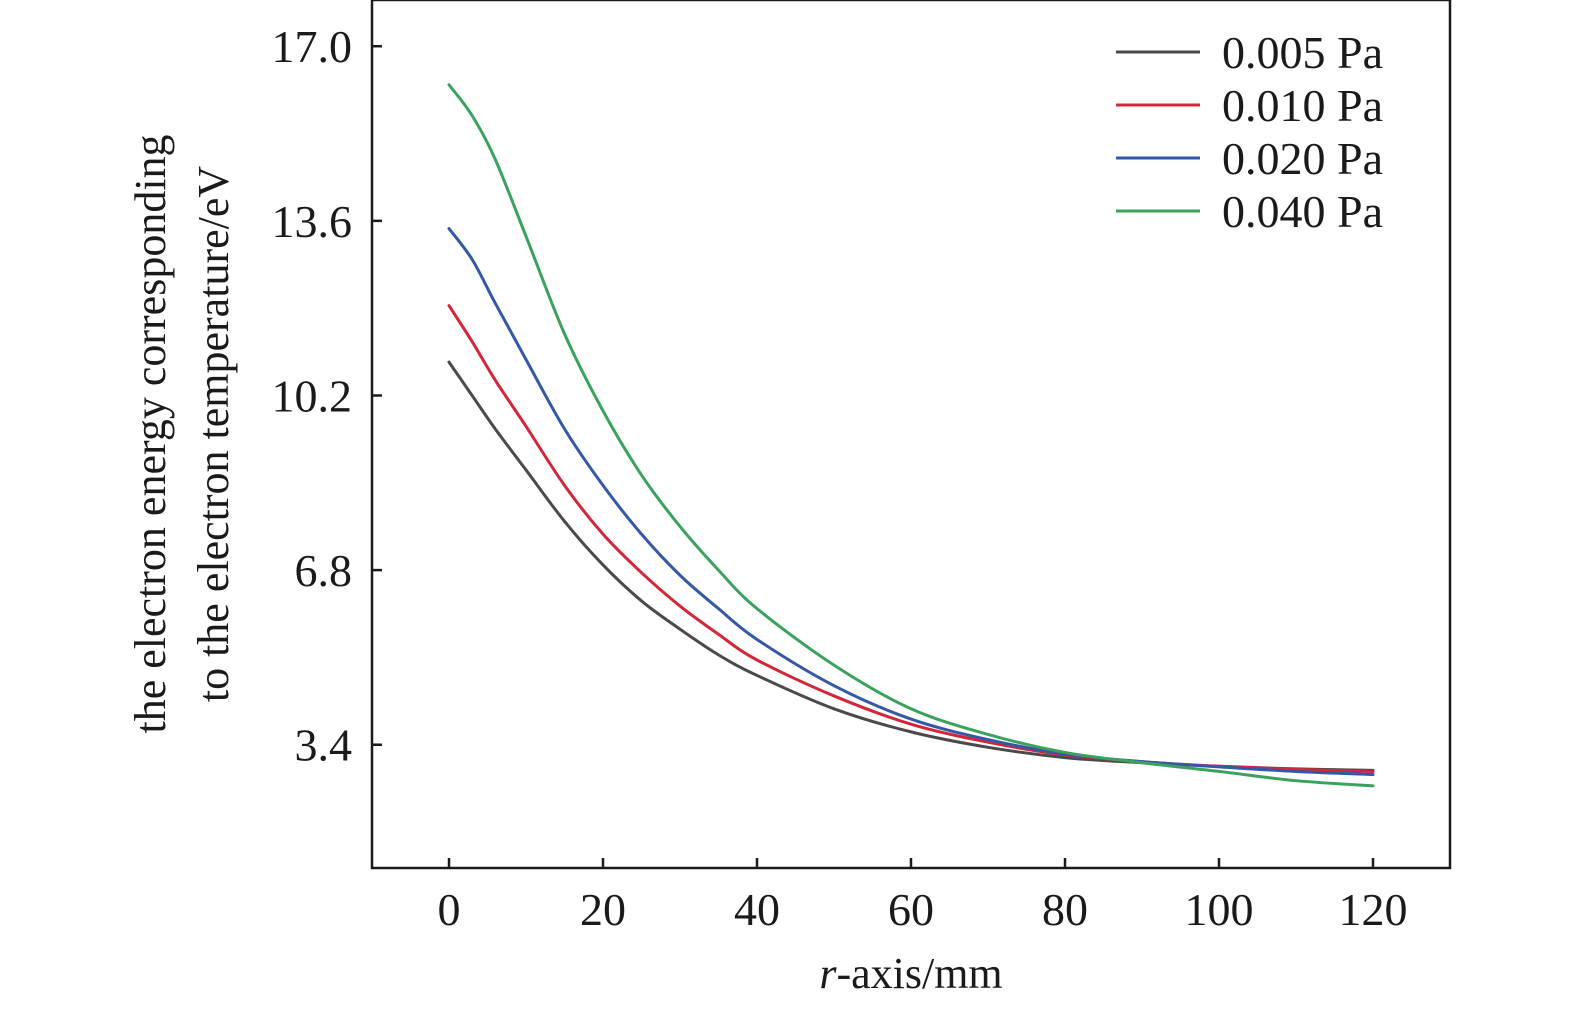  What do you see at coordinates (828, 973) in the screenshot?
I see `x-axis-title-variable: r` at bounding box center [828, 973].